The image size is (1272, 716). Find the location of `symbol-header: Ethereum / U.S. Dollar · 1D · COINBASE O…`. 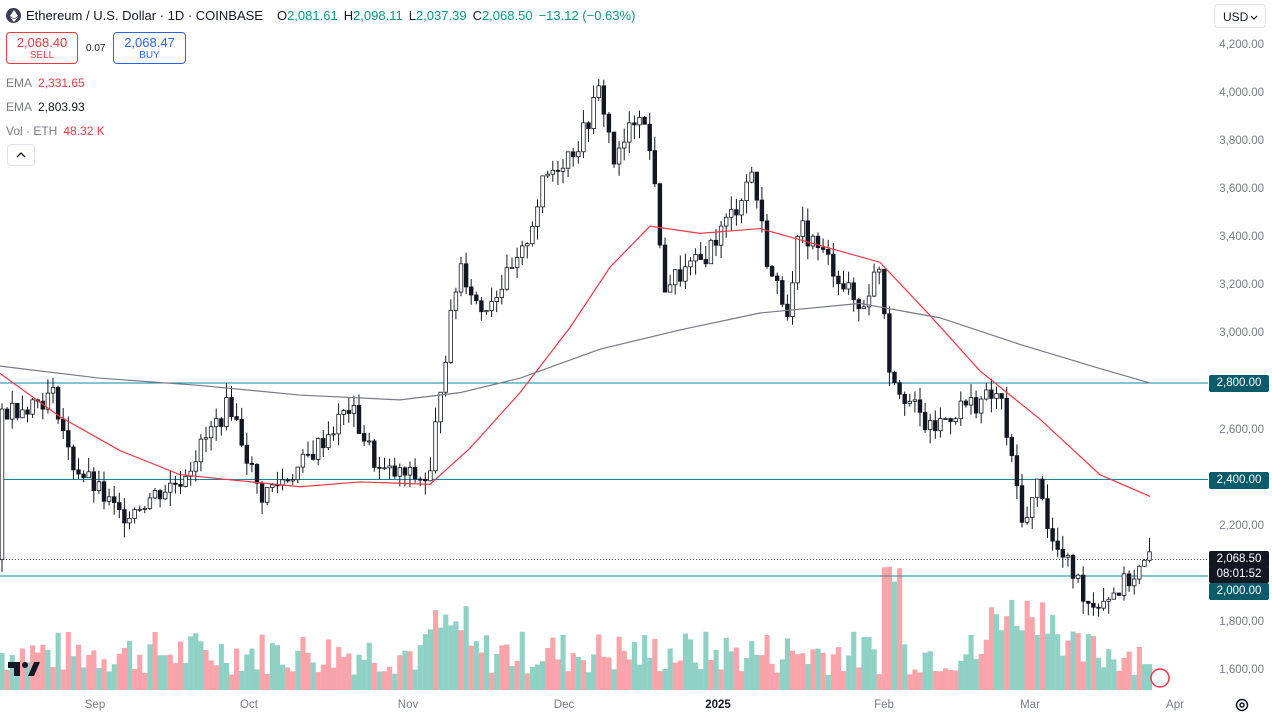

symbol-header: Ethereum / U.S. Dollar · 1D · COINBASE O… is located at coordinates (321, 15).